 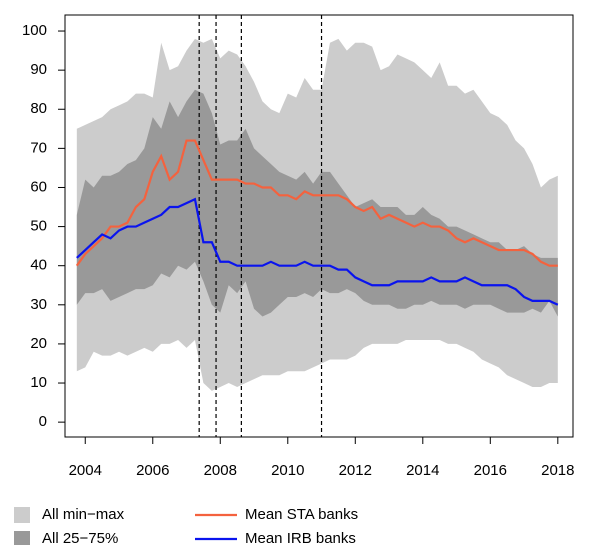 What do you see at coordinates (557, 470) in the screenshot?
I see `x-tick-label: 2018` at bounding box center [557, 470].